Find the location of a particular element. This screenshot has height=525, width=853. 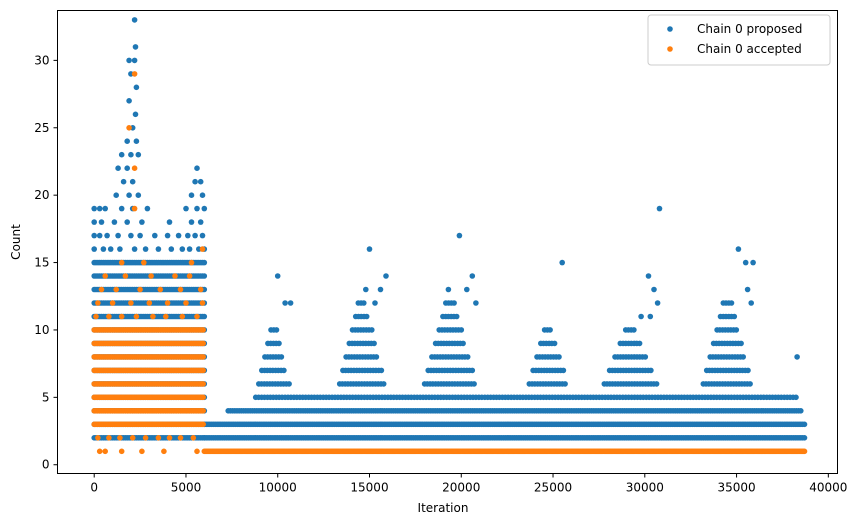

y-tick-label: 20 is located at coordinates (41, 195).